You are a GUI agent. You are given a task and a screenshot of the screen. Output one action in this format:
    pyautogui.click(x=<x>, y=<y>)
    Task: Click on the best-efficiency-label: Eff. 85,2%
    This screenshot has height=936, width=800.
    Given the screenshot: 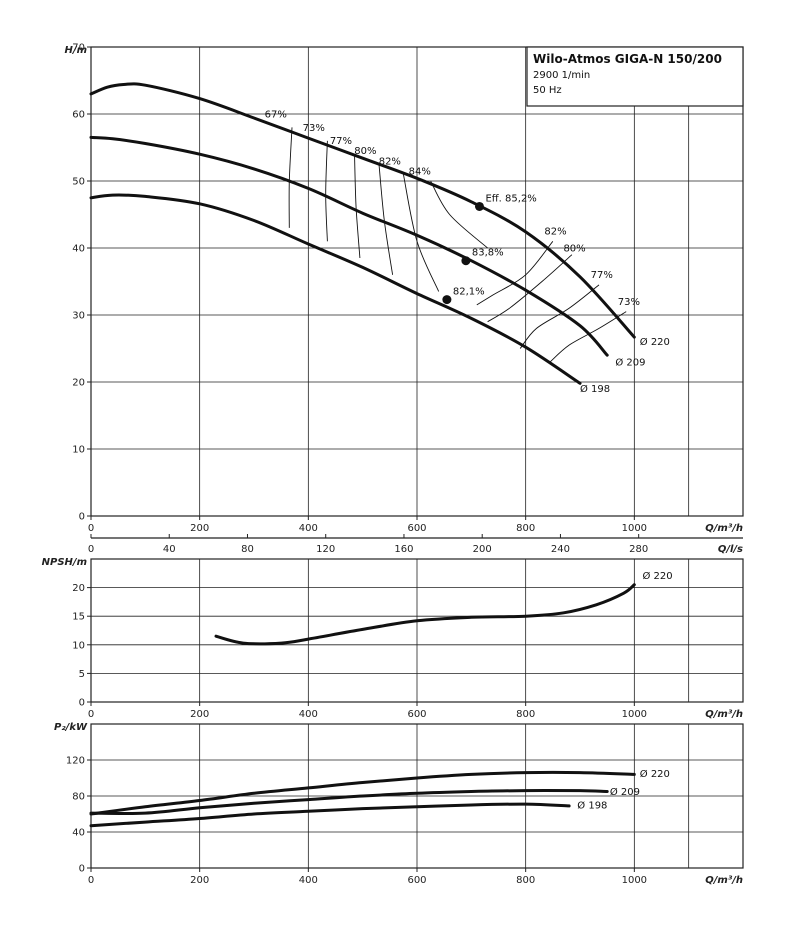 What is the action you would take?
    pyautogui.click(x=510, y=198)
    